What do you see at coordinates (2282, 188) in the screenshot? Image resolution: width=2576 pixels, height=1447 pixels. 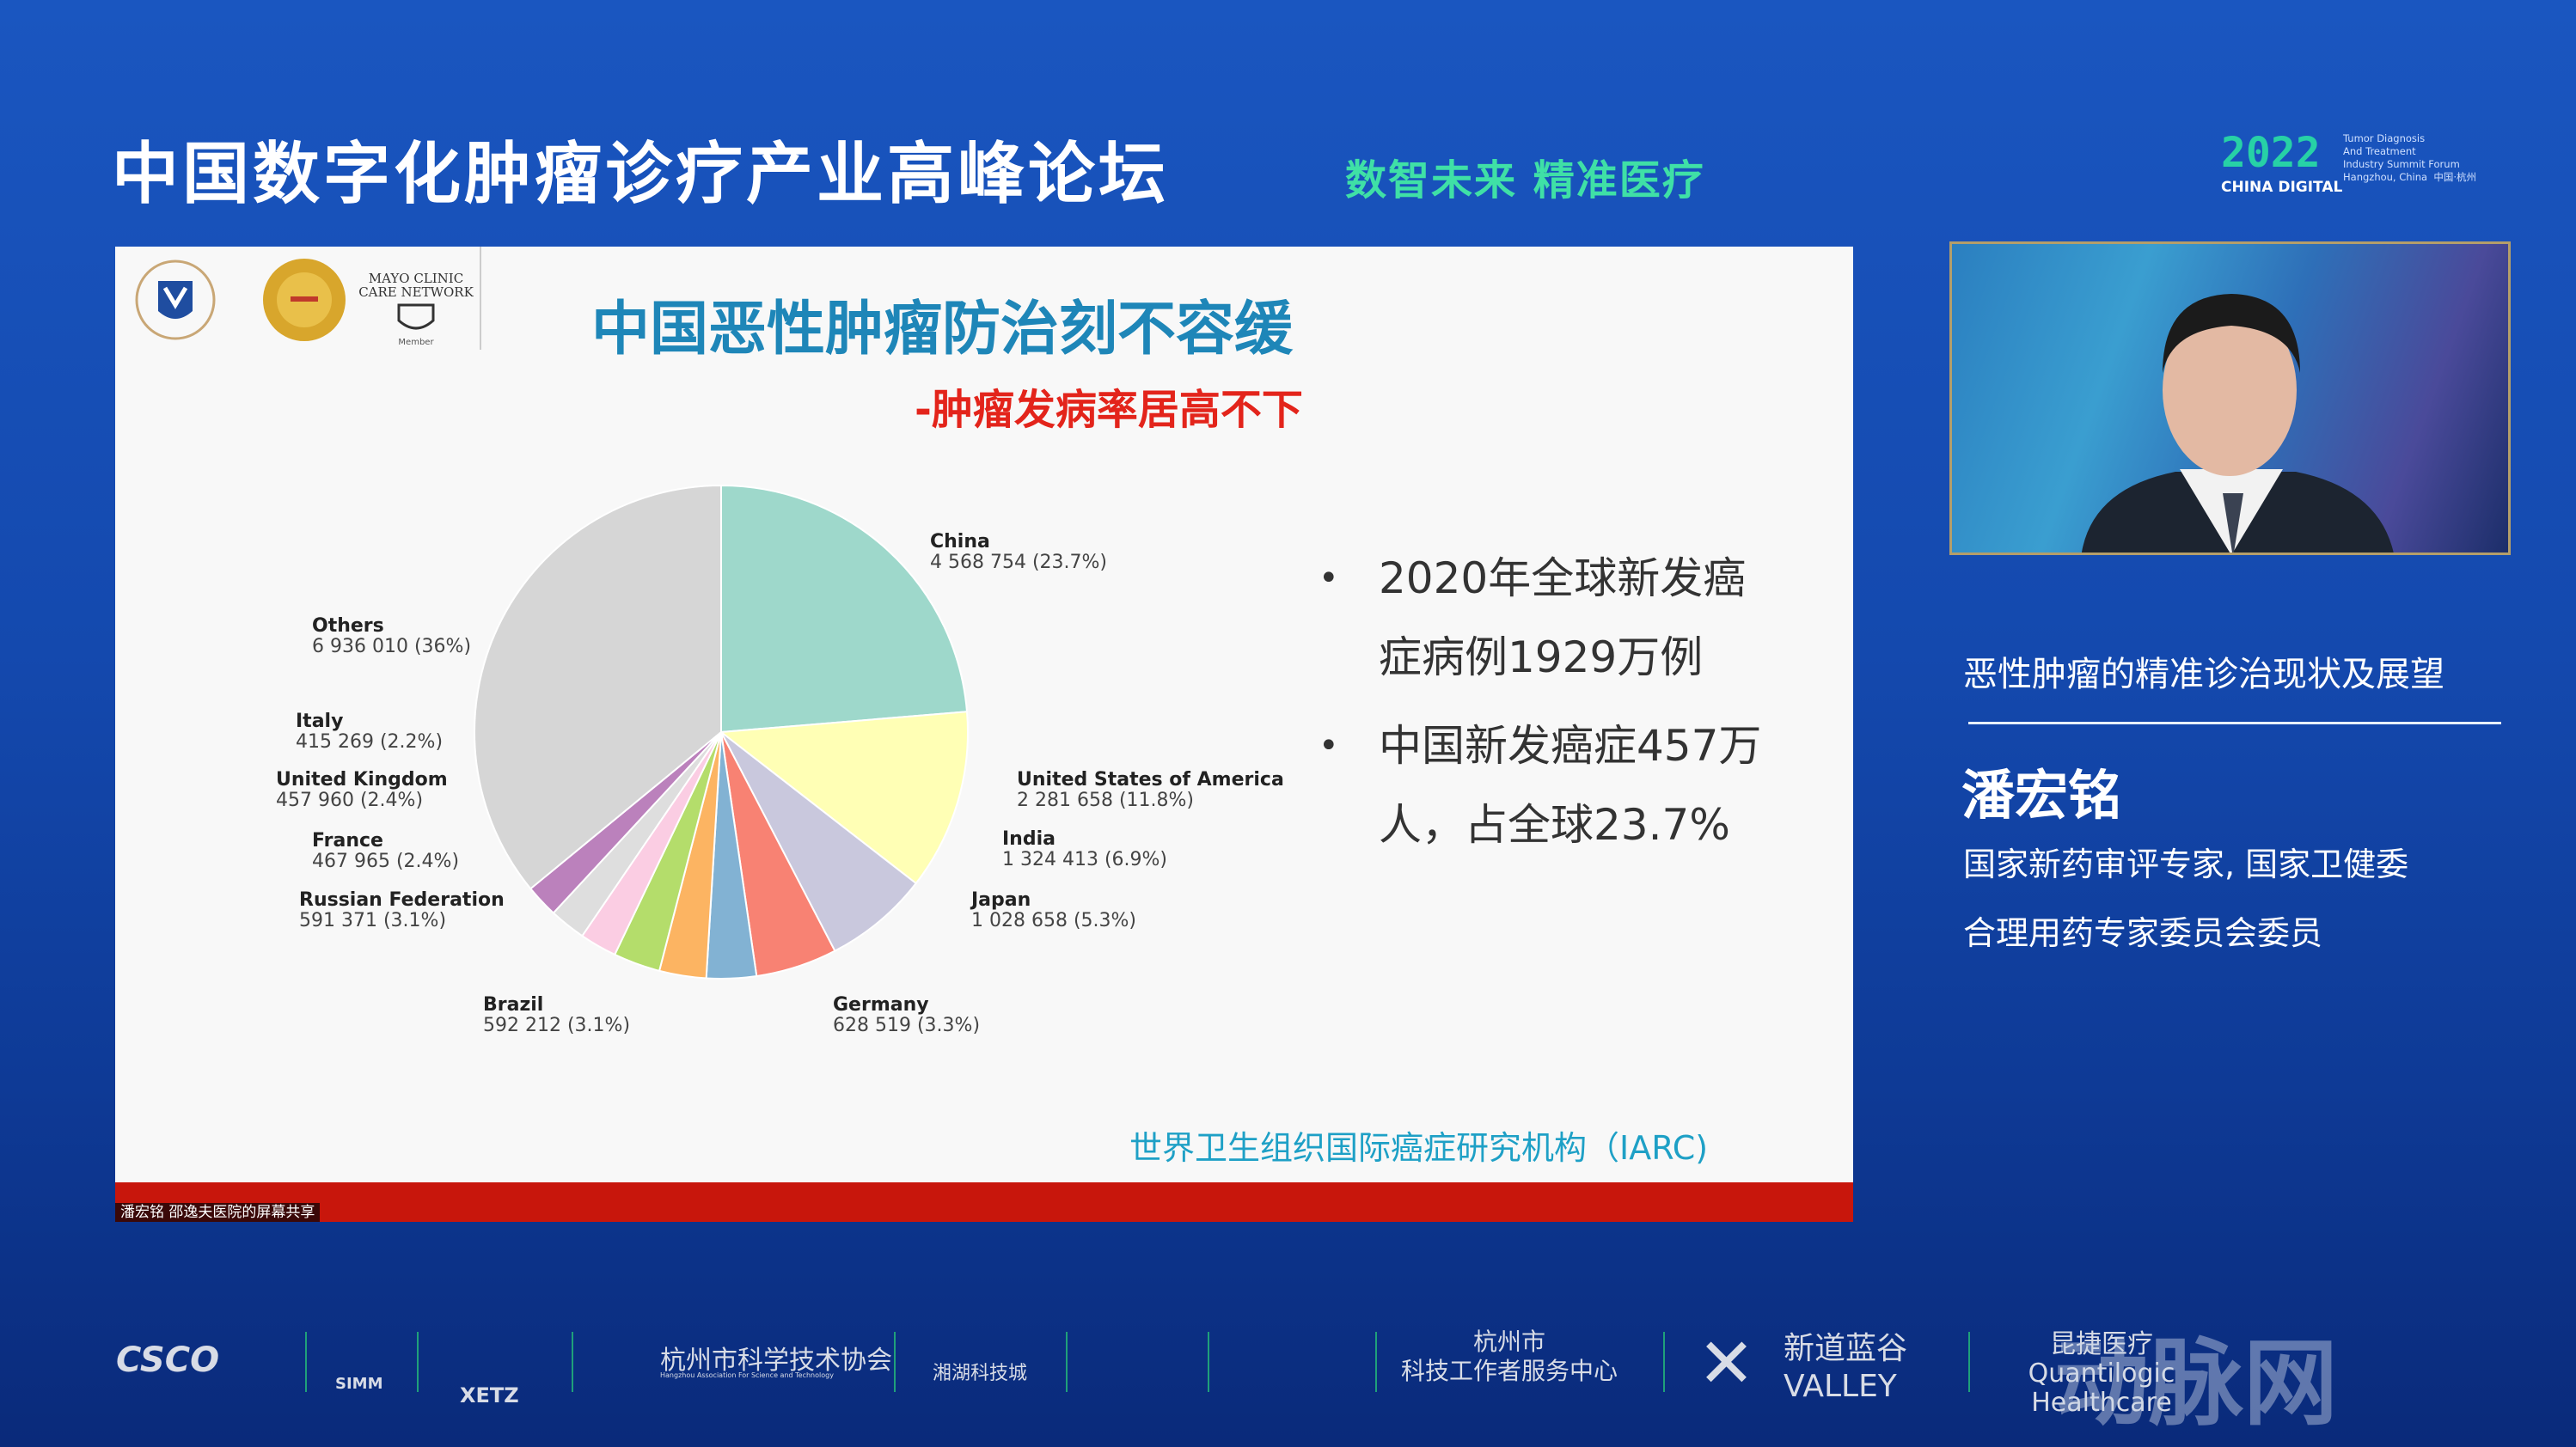 I see `brand-name: CHINA DIGITAL` at bounding box center [2282, 188].